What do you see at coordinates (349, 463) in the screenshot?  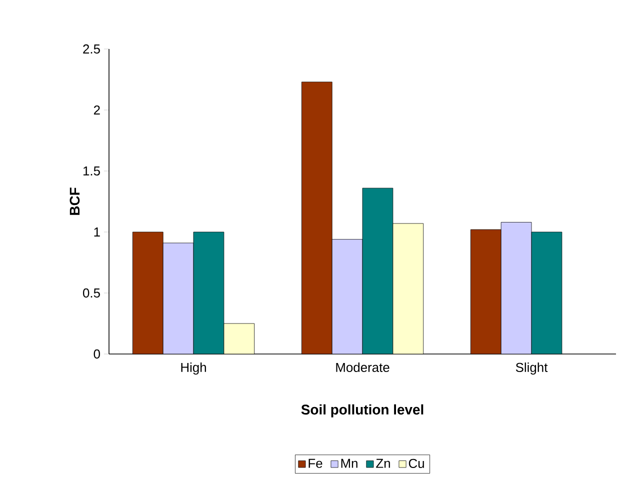 I see `legend-label: Mn` at bounding box center [349, 463].